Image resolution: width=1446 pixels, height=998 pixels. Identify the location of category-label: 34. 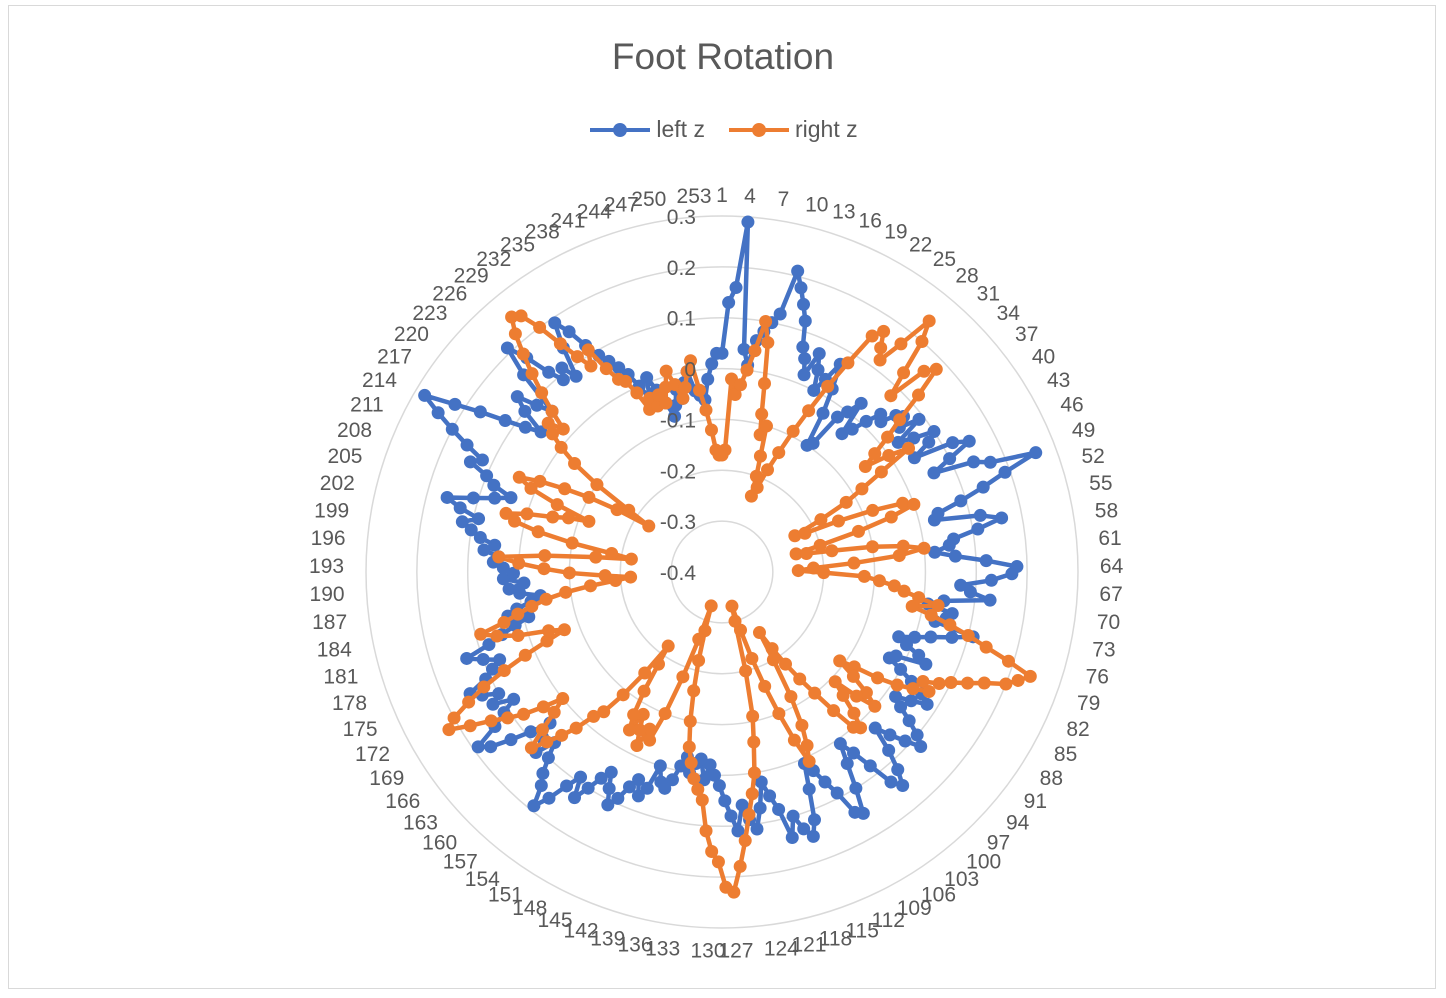
(1009, 313).